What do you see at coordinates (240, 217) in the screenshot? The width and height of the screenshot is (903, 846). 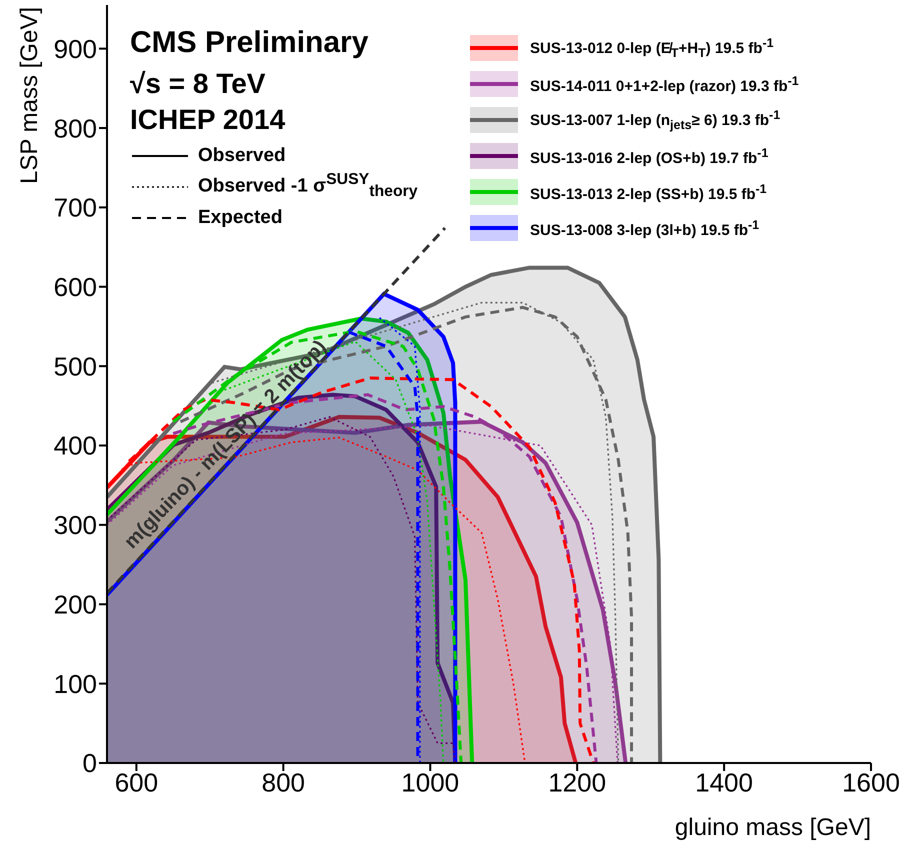 I see `annotation: Expected` at bounding box center [240, 217].